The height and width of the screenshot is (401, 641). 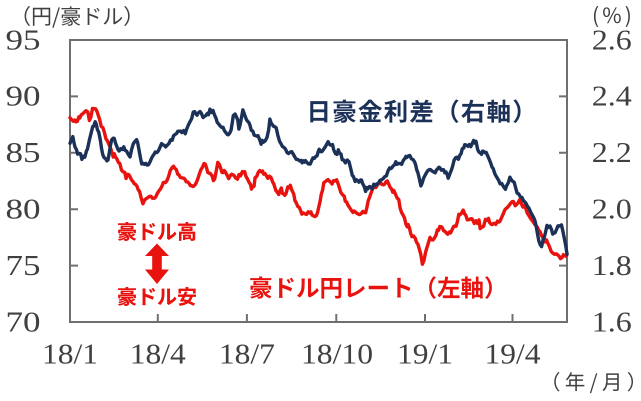 I want to click on svg-text: 19/1, so click(x=425, y=355).